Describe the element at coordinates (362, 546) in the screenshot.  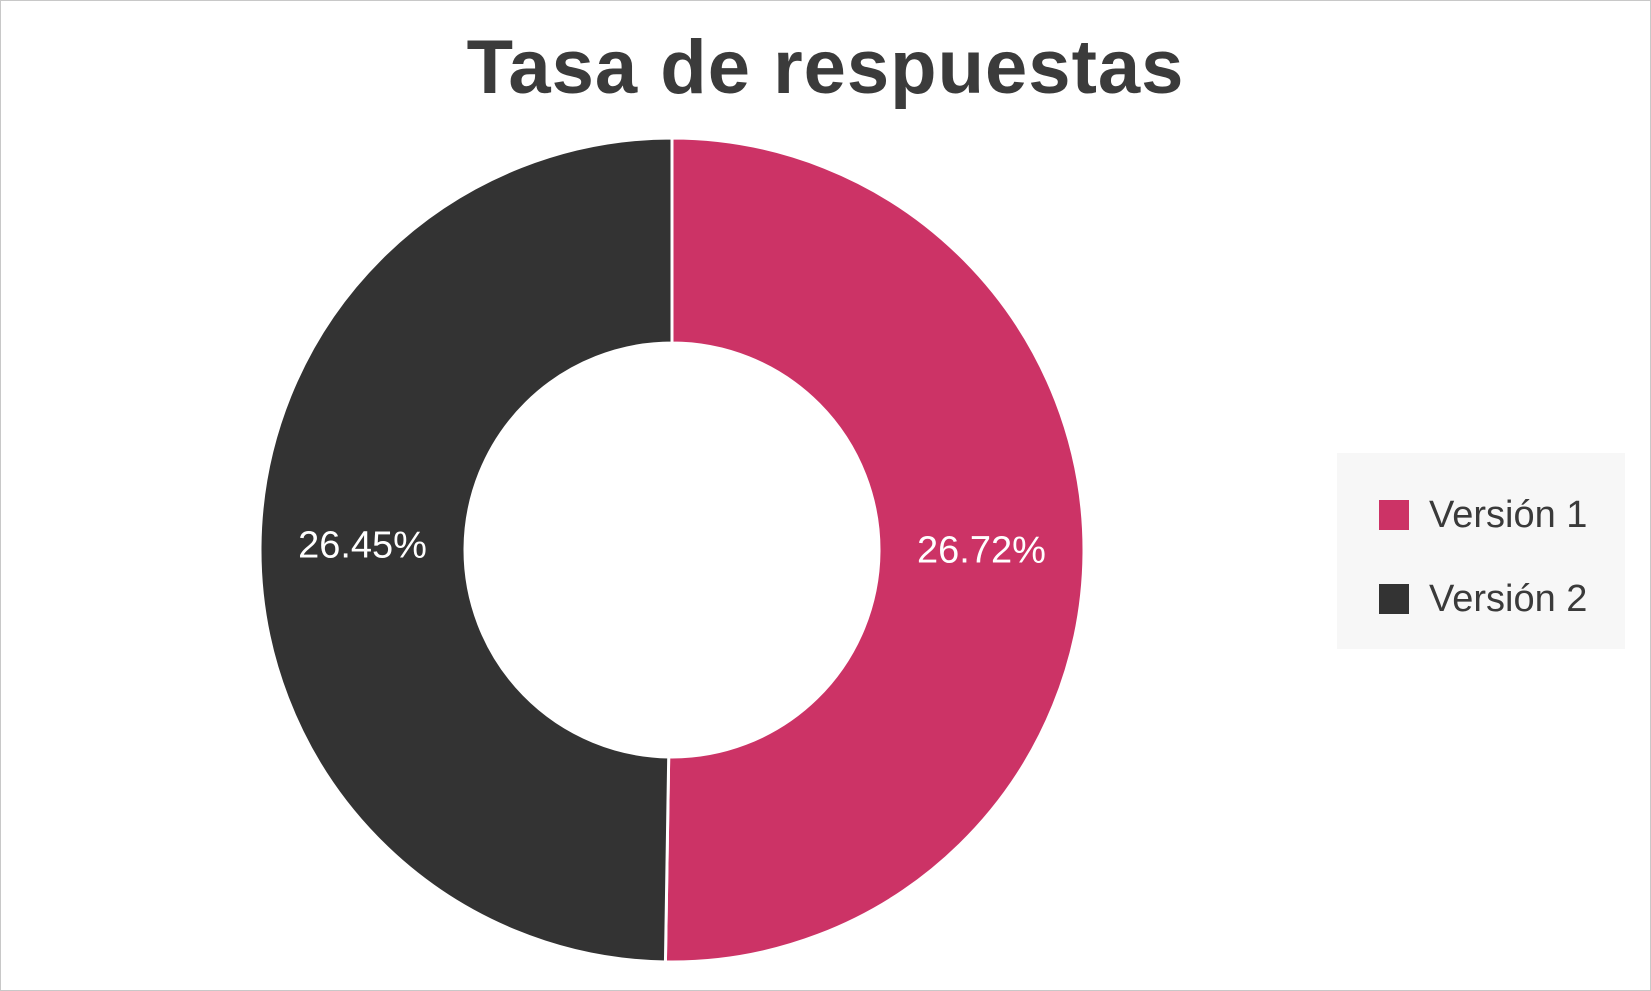
I see `donut-data-label-2: 26.45%` at that location.